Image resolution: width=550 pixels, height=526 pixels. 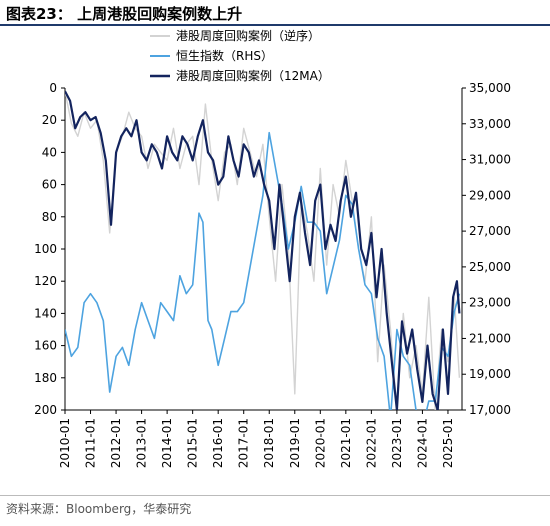 I want to click on y-right-tick-label: 29,000, so click(x=490, y=195).